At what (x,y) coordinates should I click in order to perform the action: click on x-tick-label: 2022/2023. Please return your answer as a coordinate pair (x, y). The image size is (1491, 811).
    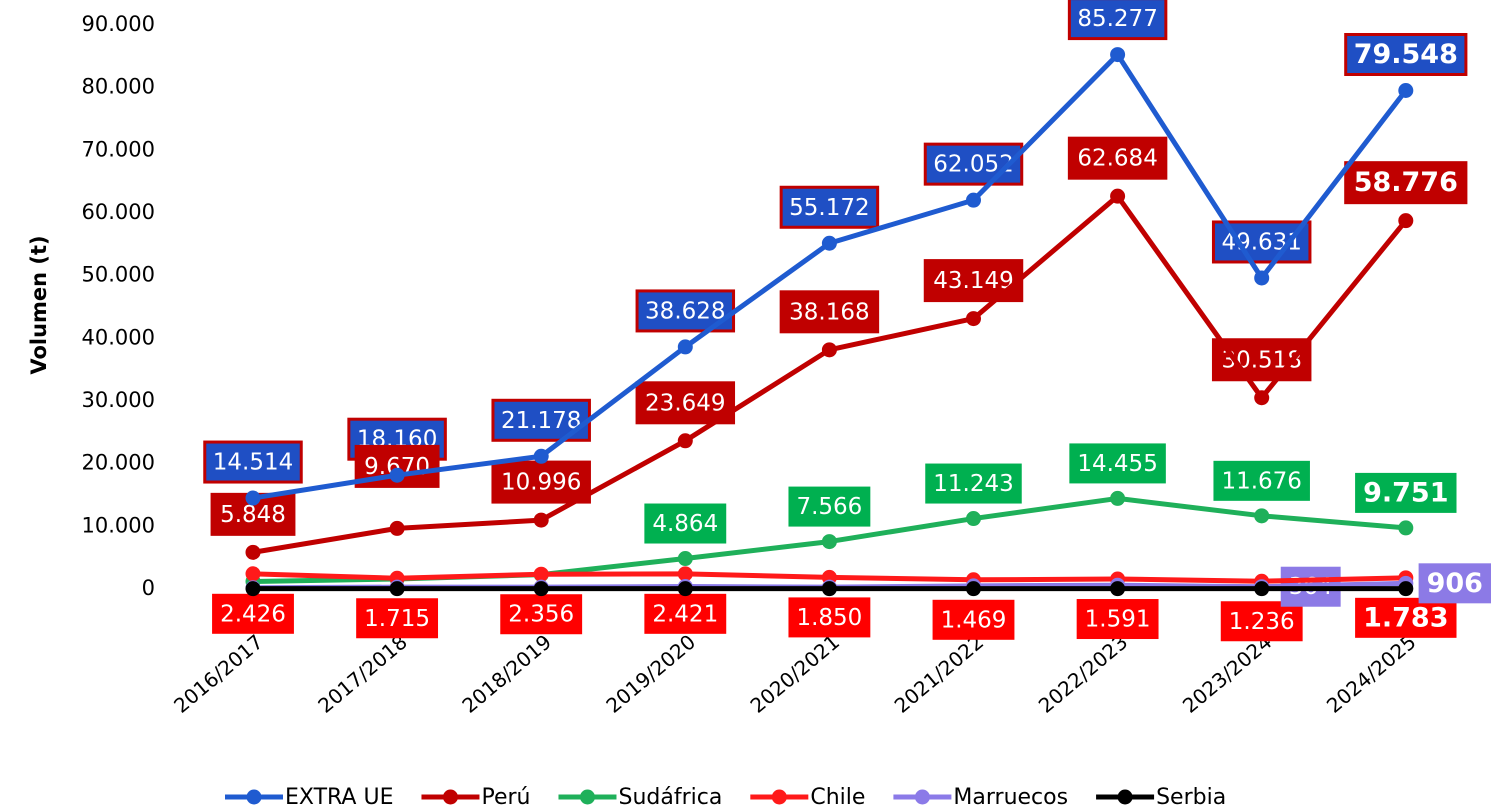
    Looking at the image, I should click on (1083, 674).